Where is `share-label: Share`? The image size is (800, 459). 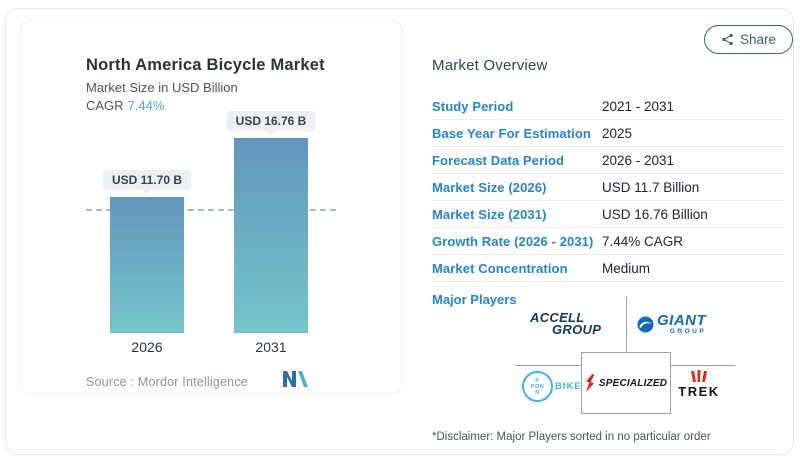
share-label: Share is located at coordinates (758, 39).